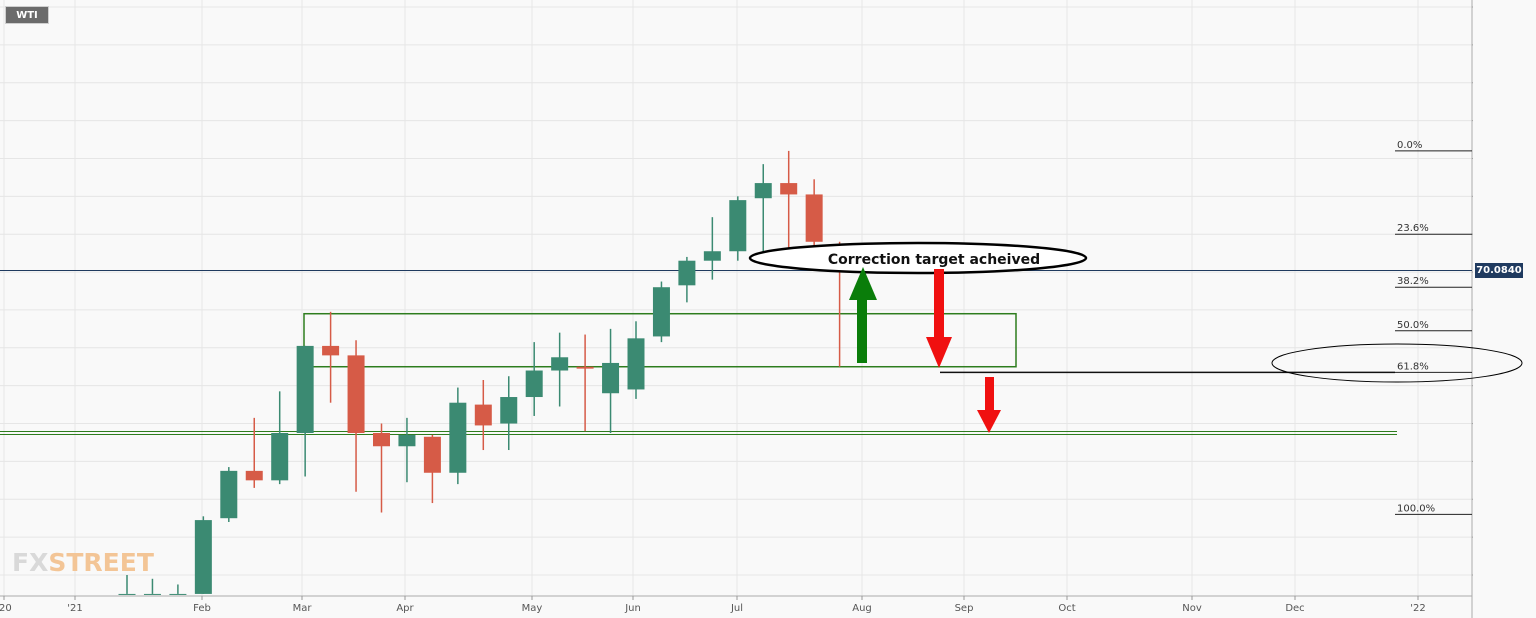 This screenshot has height=618, width=1536. Describe the element at coordinates (1409, 145) in the screenshot. I see `fib-label: 0.0%` at that location.